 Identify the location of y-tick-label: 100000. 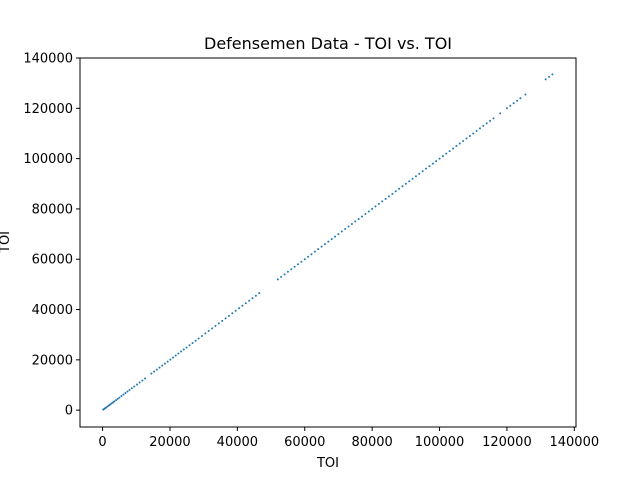
(48, 159).